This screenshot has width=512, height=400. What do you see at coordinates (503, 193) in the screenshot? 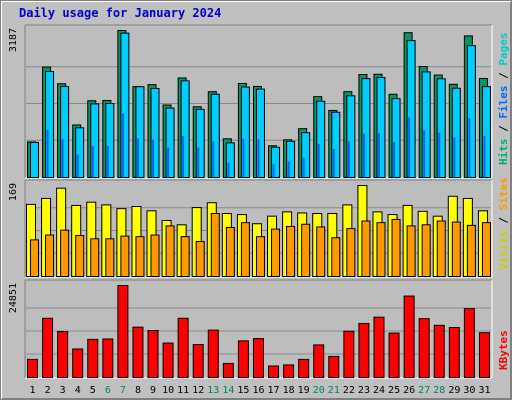
I see `legend-item-sites: Sites` at bounding box center [503, 193].